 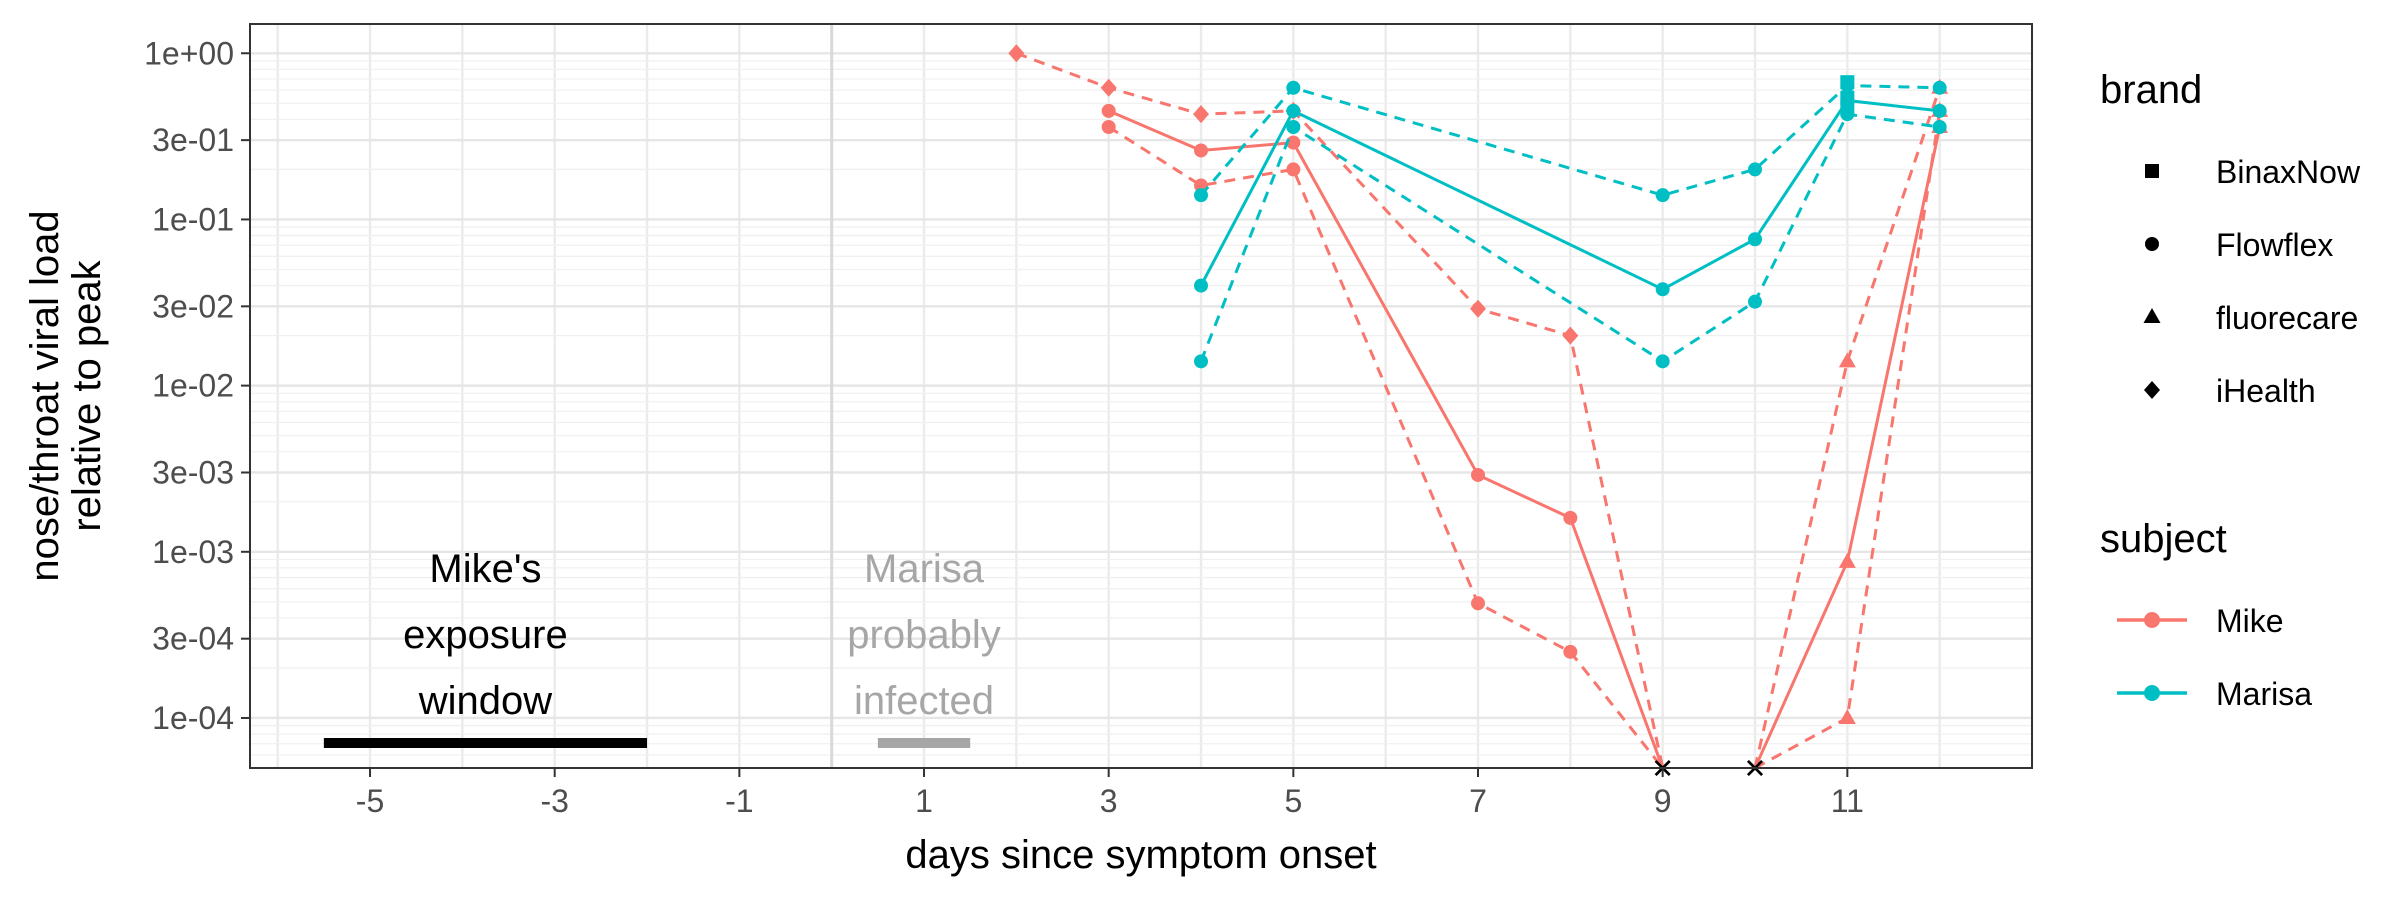 I want to click on mike-exposure-text-line: window, so click(x=485, y=701).